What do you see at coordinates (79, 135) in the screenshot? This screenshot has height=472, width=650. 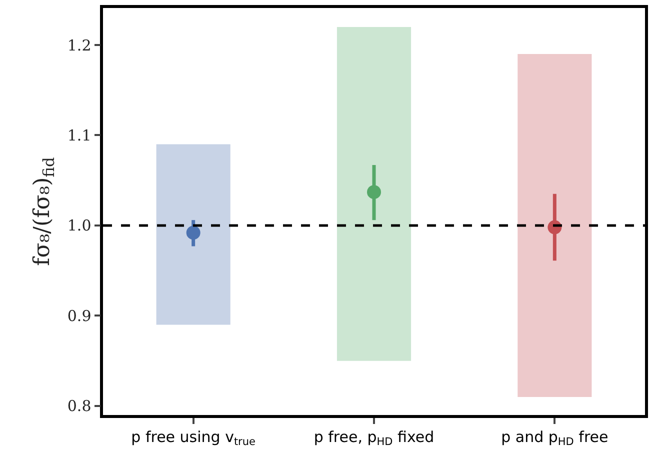 I see `y-tick-label: 1.1` at bounding box center [79, 135].